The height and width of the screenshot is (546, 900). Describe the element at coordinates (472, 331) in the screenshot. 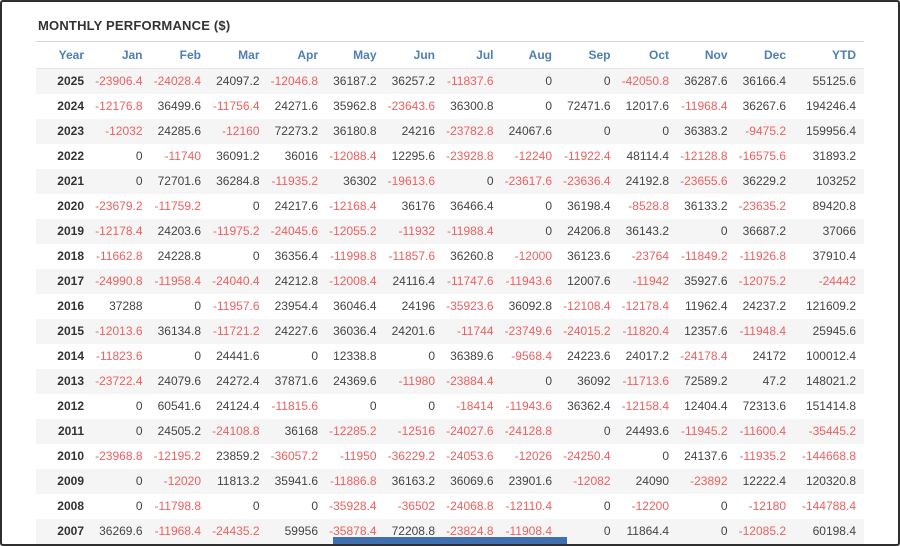

I see `cell-jul: -11744` at that location.